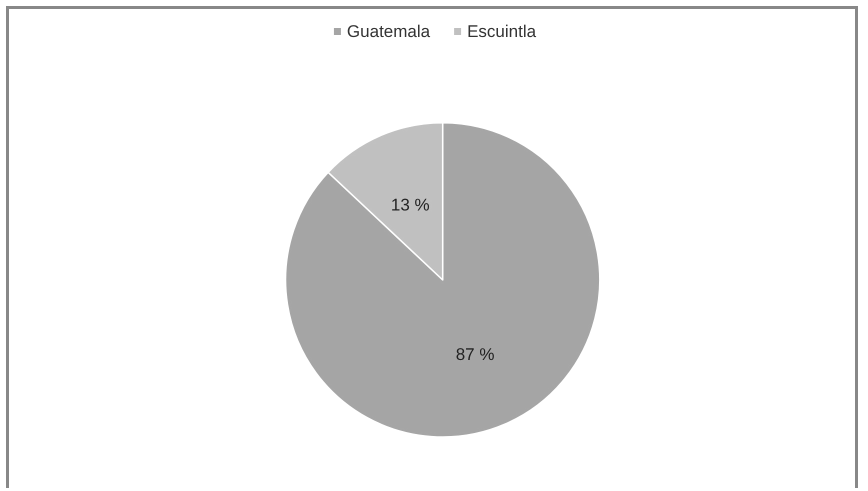 This screenshot has height=491, width=868. Describe the element at coordinates (388, 31) in the screenshot. I see `legend-label: Guatemala` at that location.